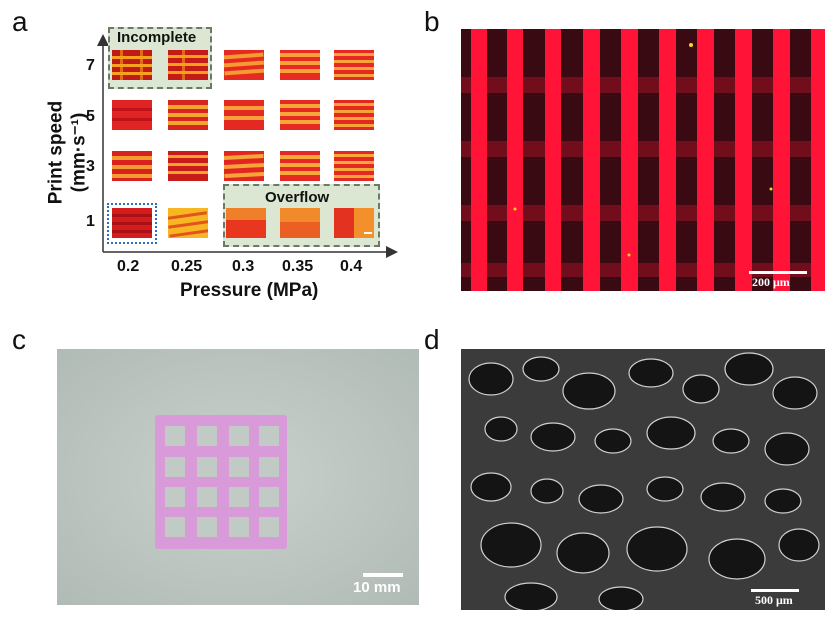  Describe the element at coordinates (300, 115) in the screenshot. I see `micrograph-5-0.35` at that location.